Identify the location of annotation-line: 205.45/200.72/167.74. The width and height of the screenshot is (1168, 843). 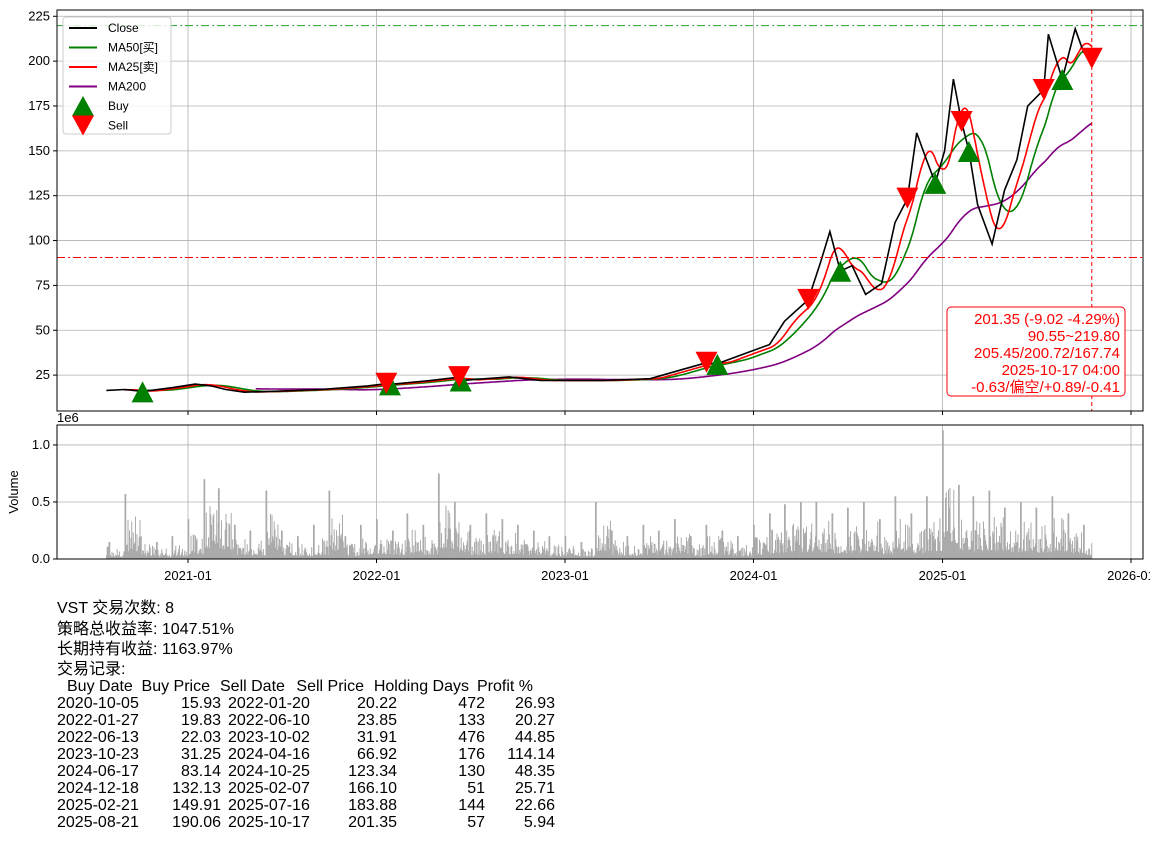
(1047, 353).